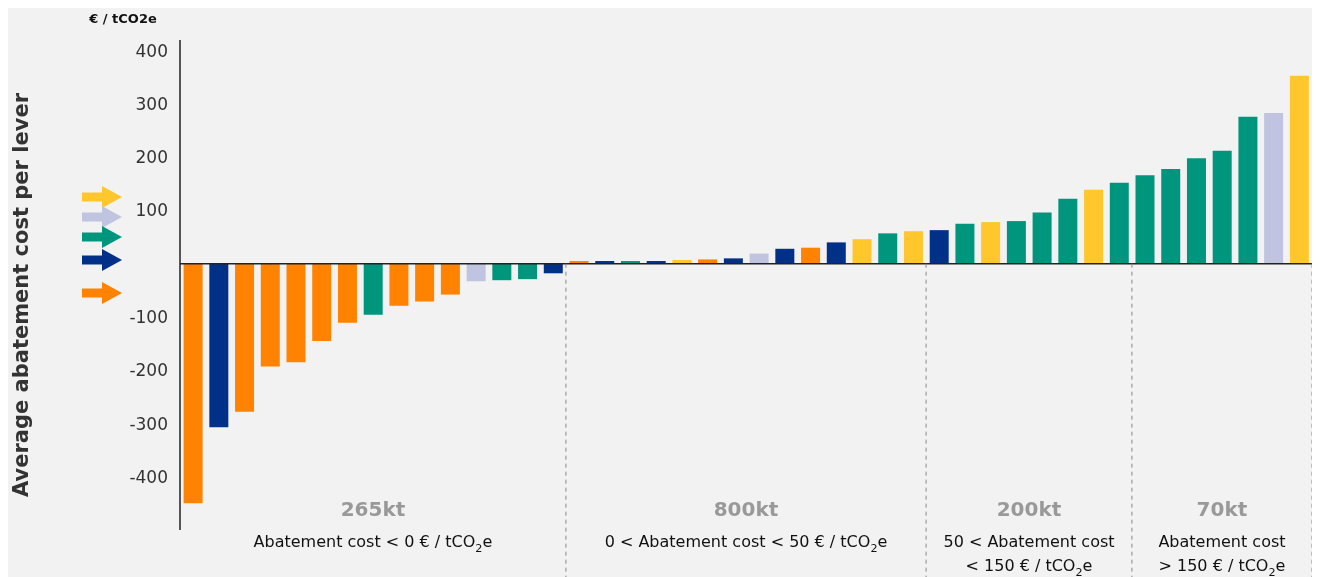 This screenshot has width=1320, height=577. I want to click on text: 0 < Abatement cost < 50 € / tCO$_{2}$e, so click(746, 543).